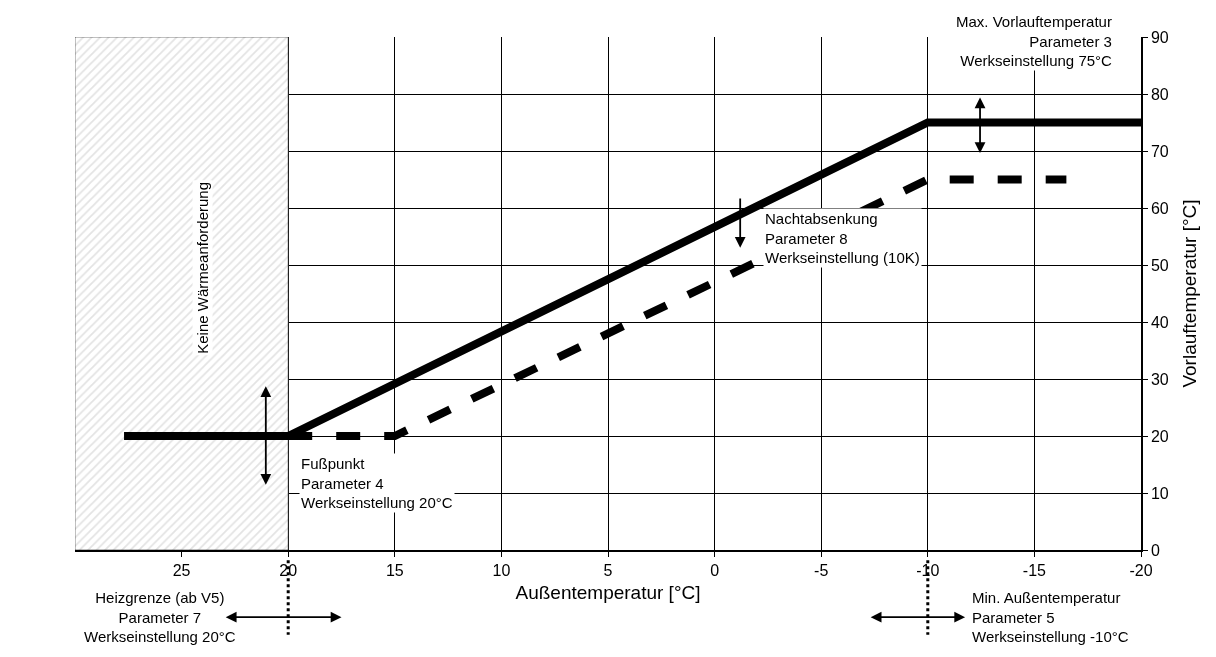  I want to click on y-tick-label: 90, so click(1159, 37).